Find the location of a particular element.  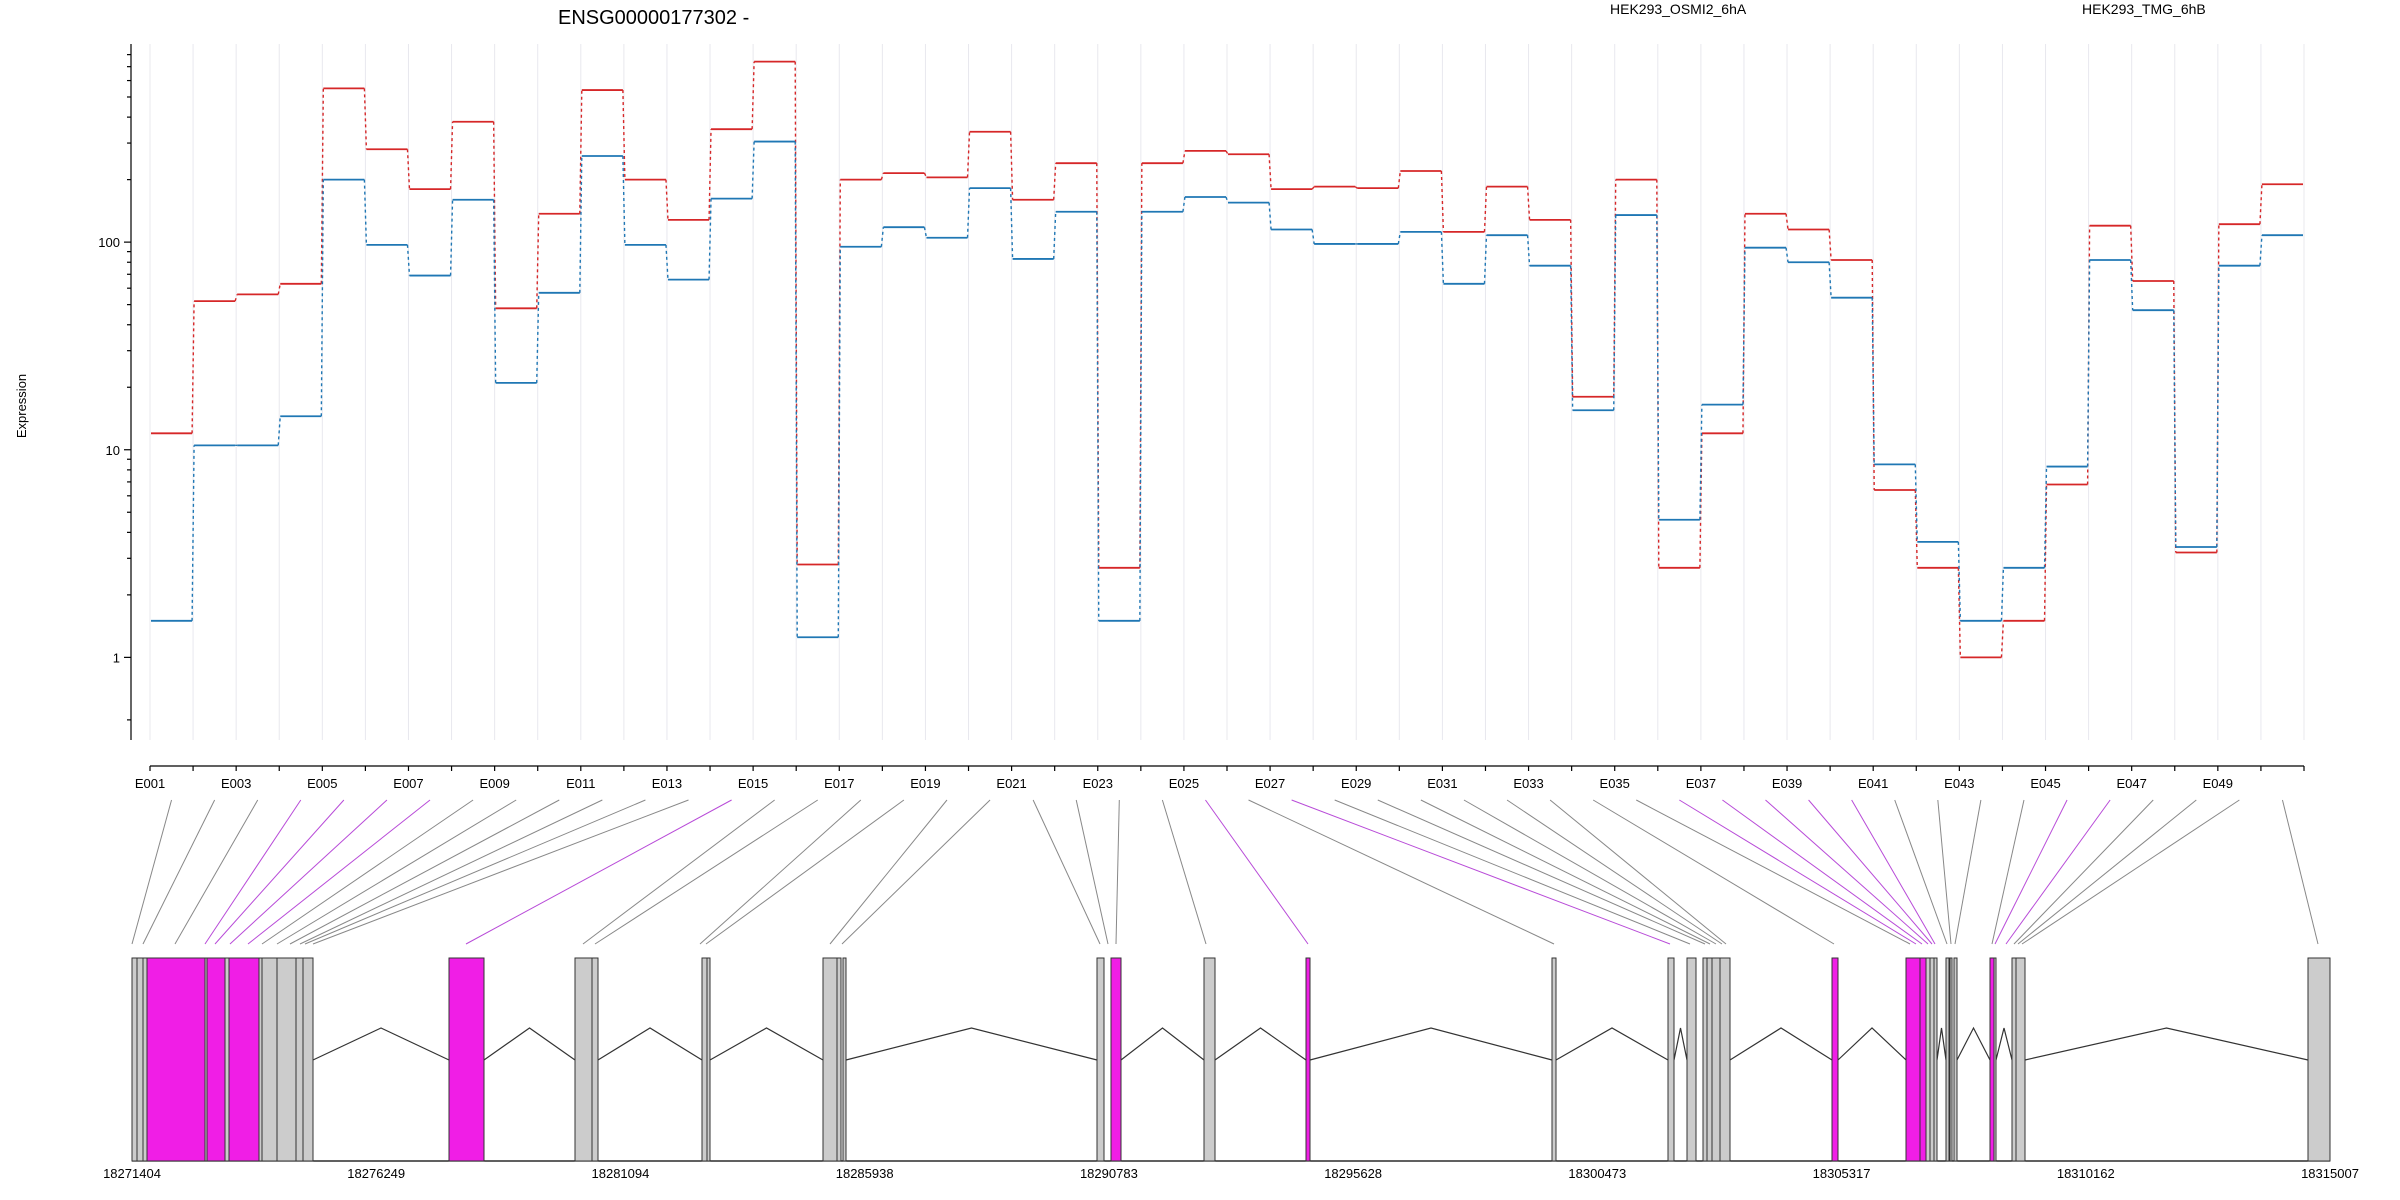

x-tick-label: E037 is located at coordinates (1701, 783).